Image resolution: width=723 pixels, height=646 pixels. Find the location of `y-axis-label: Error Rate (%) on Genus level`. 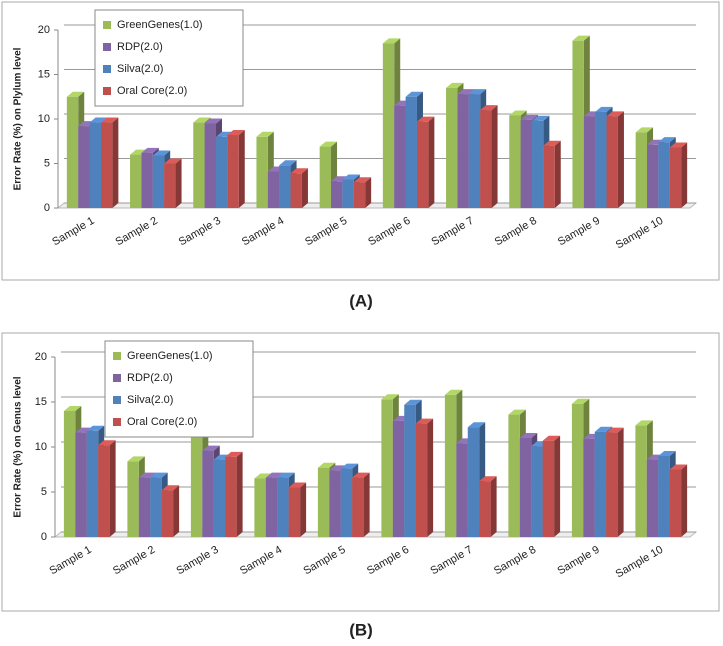

y-axis-label: Error Rate (%) on Genus level is located at coordinates (18, 446).